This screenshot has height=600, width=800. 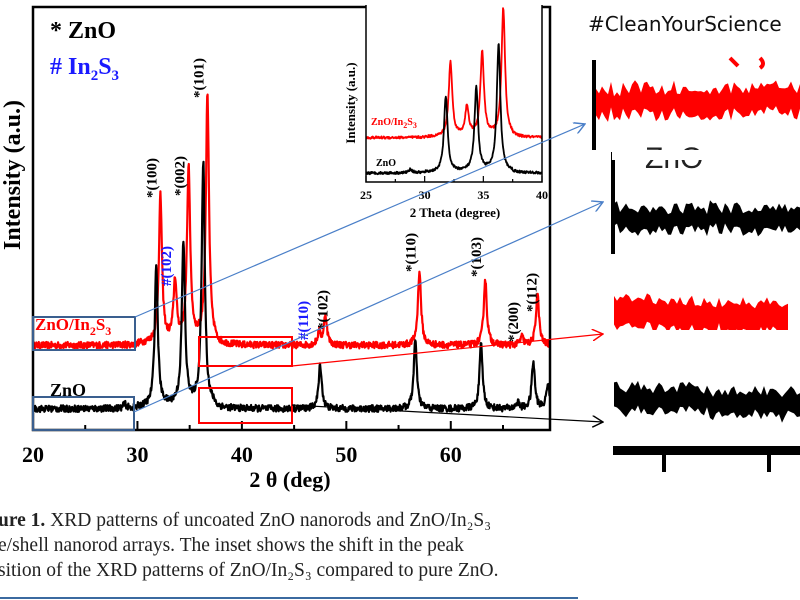 I want to click on hashtag-title: #CleanYourScience, so click(x=685, y=24).